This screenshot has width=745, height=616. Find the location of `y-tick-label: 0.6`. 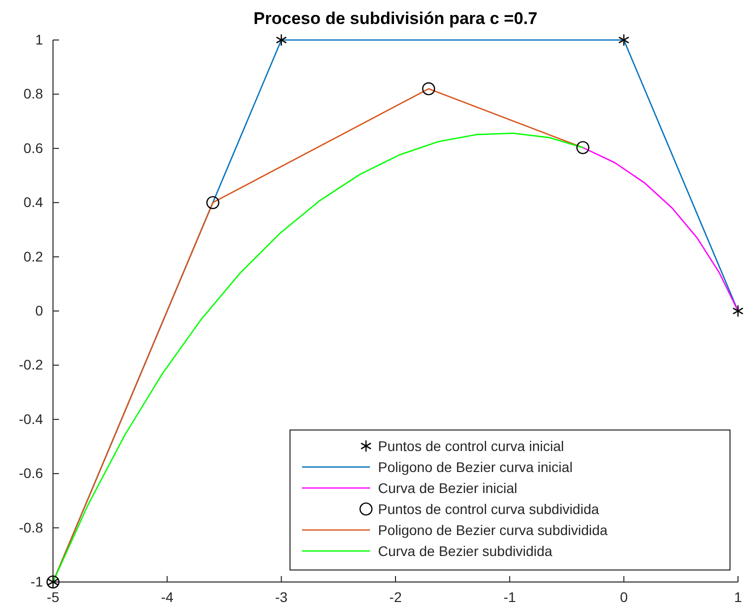

y-tick-label: 0.6 is located at coordinates (34, 148).